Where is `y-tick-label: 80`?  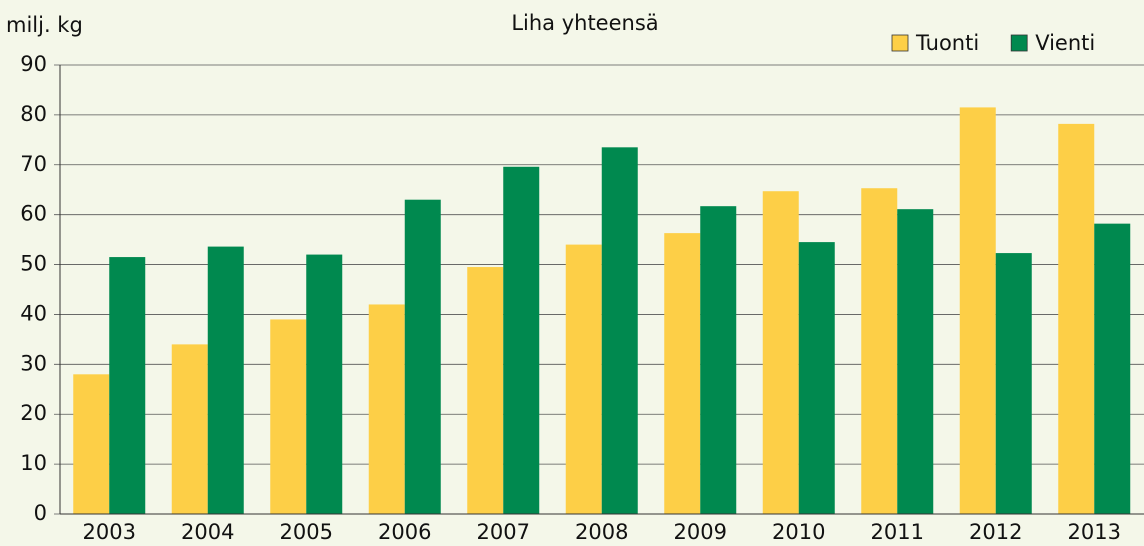 y-tick-label: 80 is located at coordinates (33, 114).